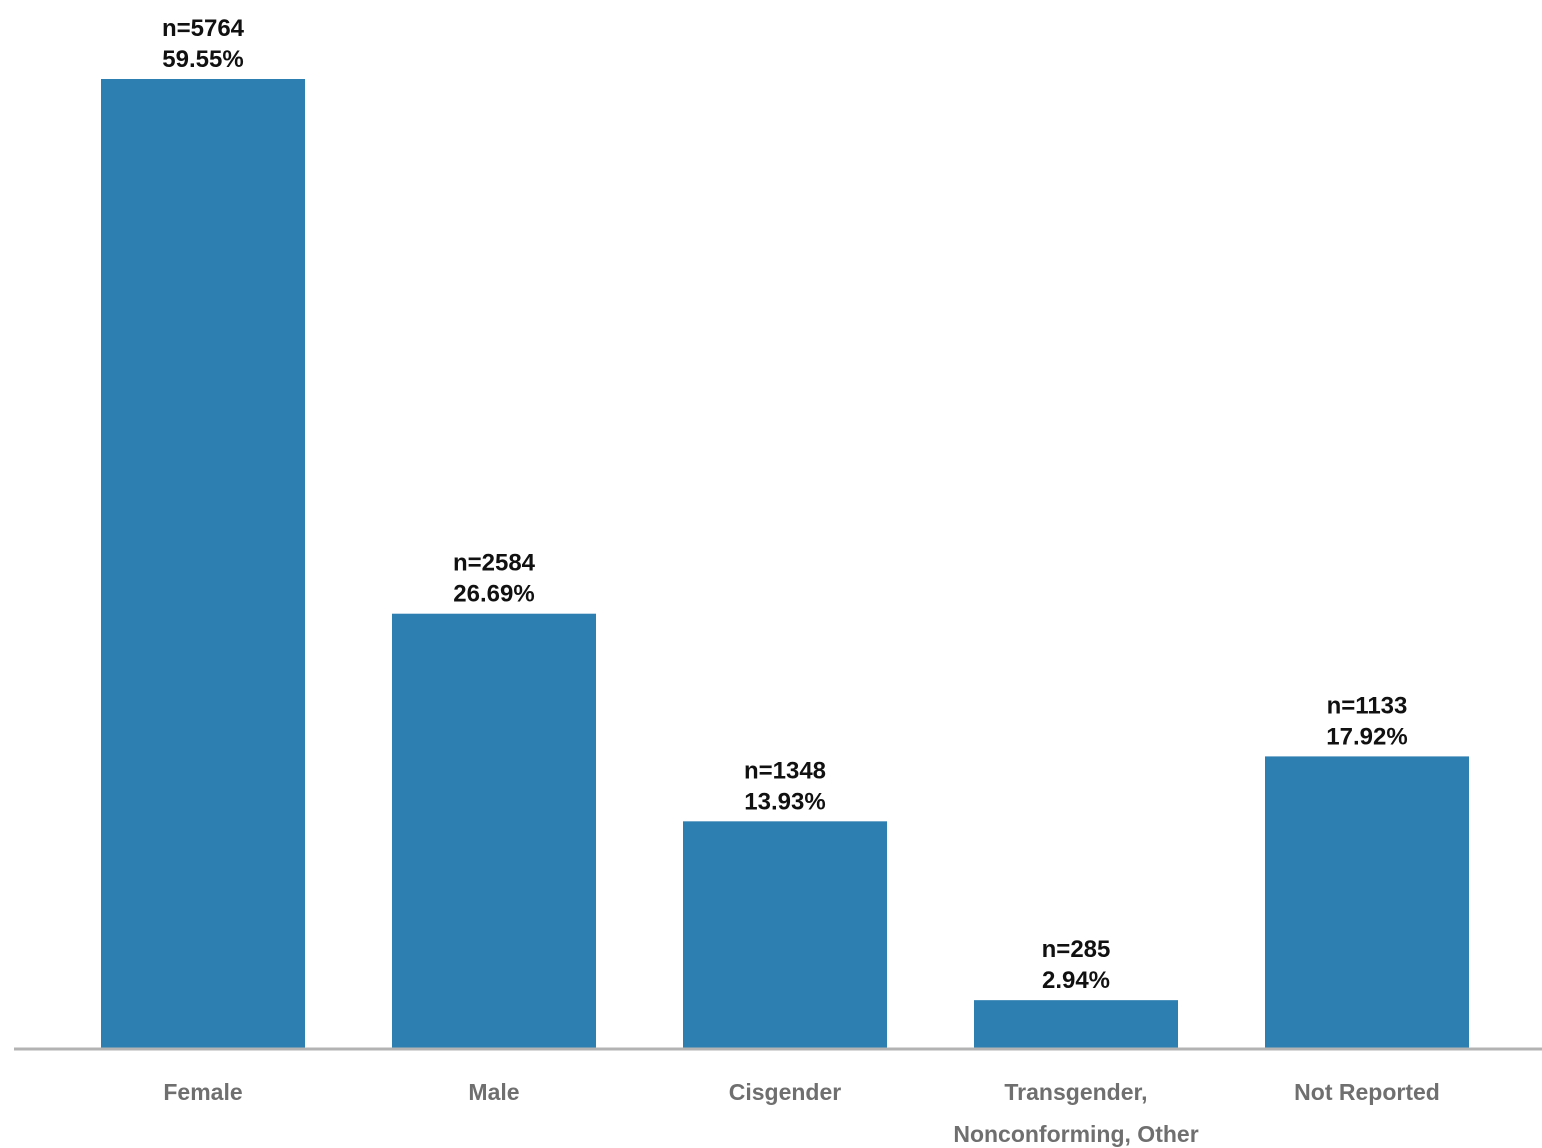 The width and height of the screenshot is (1542, 1148). I want to click on x-tick-label-4: Not Reported, so click(1367, 1092).